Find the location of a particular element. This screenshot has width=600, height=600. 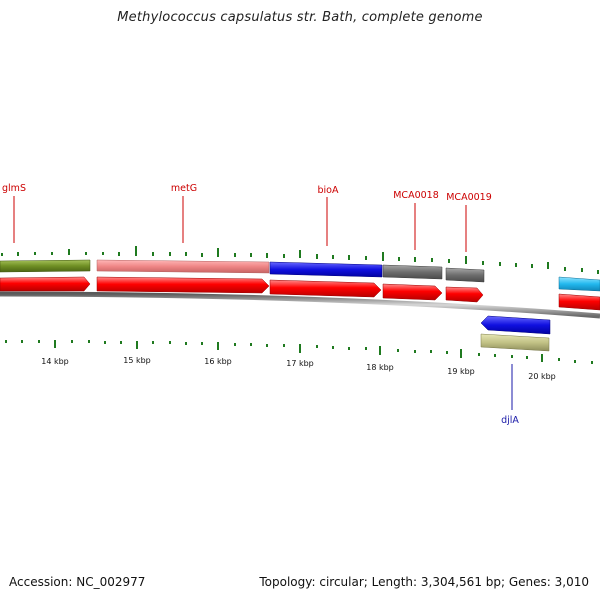

gene-glmS-category-block is located at coordinates (45, 266).